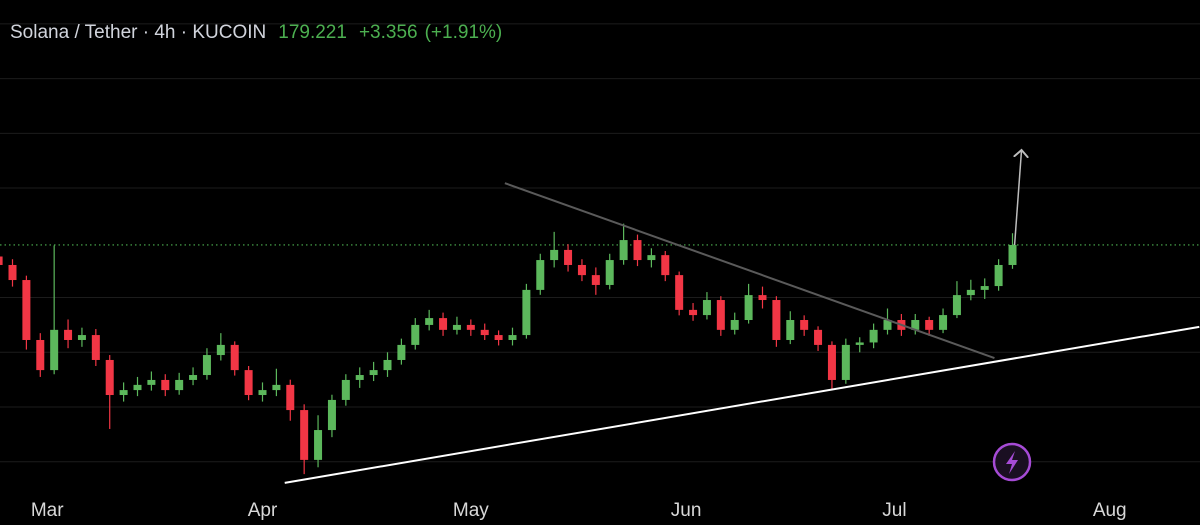 The height and width of the screenshot is (525, 1200). What do you see at coordinates (686, 510) in the screenshot?
I see `x-tick-label: Jun` at bounding box center [686, 510].